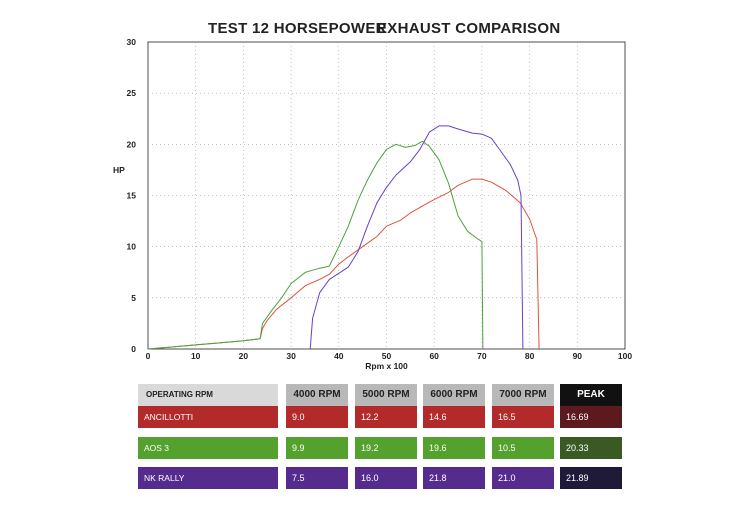  Describe the element at coordinates (523, 478) in the screenshot. I see `row-value-cell: 21.0` at that location.